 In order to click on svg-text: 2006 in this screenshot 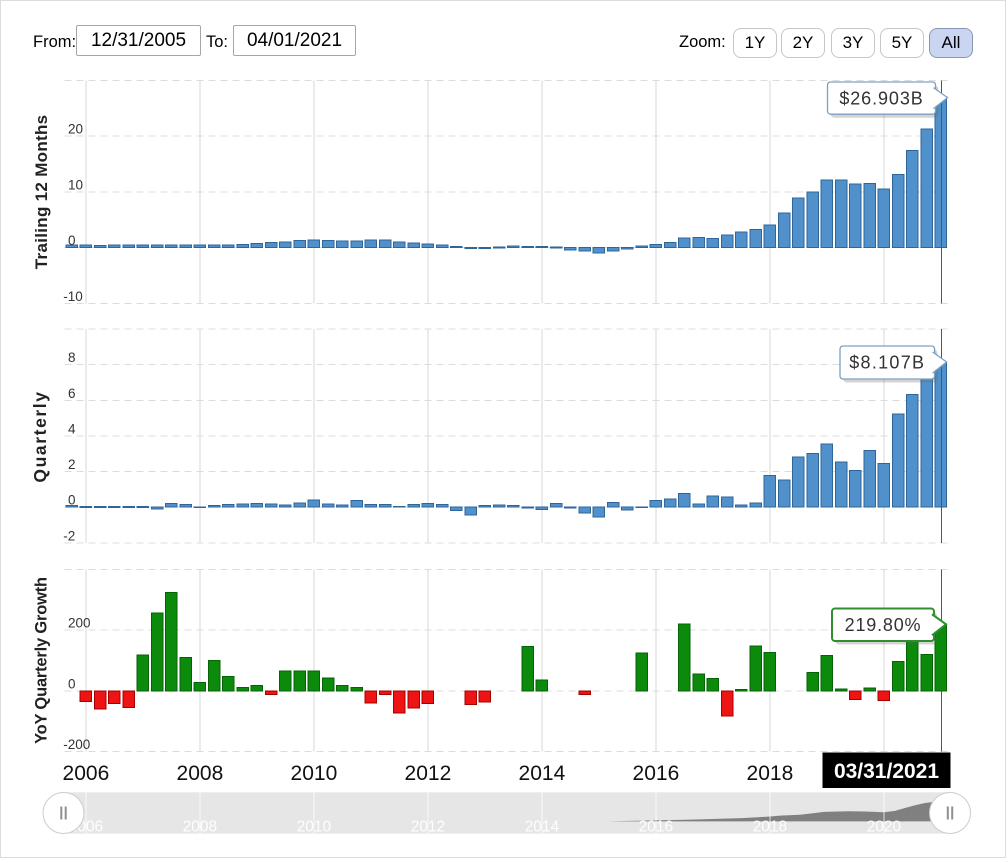, I will do `click(86, 773)`.